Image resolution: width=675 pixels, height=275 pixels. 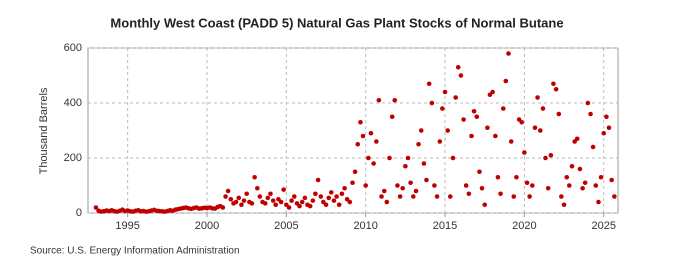 What do you see at coordinates (207, 226) in the screenshot?
I see `x-tick-label: 2000` at bounding box center [207, 226].